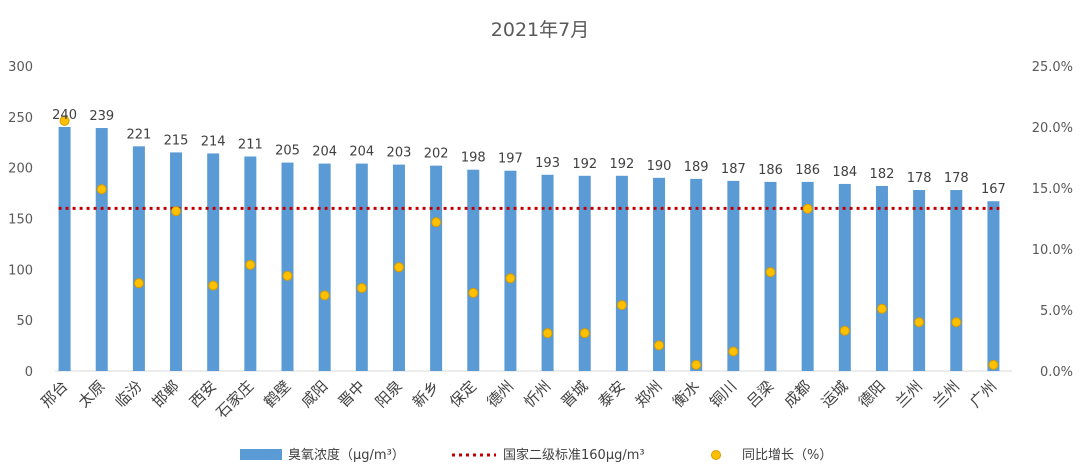 This screenshot has width=1080, height=476. Describe the element at coordinates (882, 174) in the screenshot. I see `bar-value-label: 182` at that location.